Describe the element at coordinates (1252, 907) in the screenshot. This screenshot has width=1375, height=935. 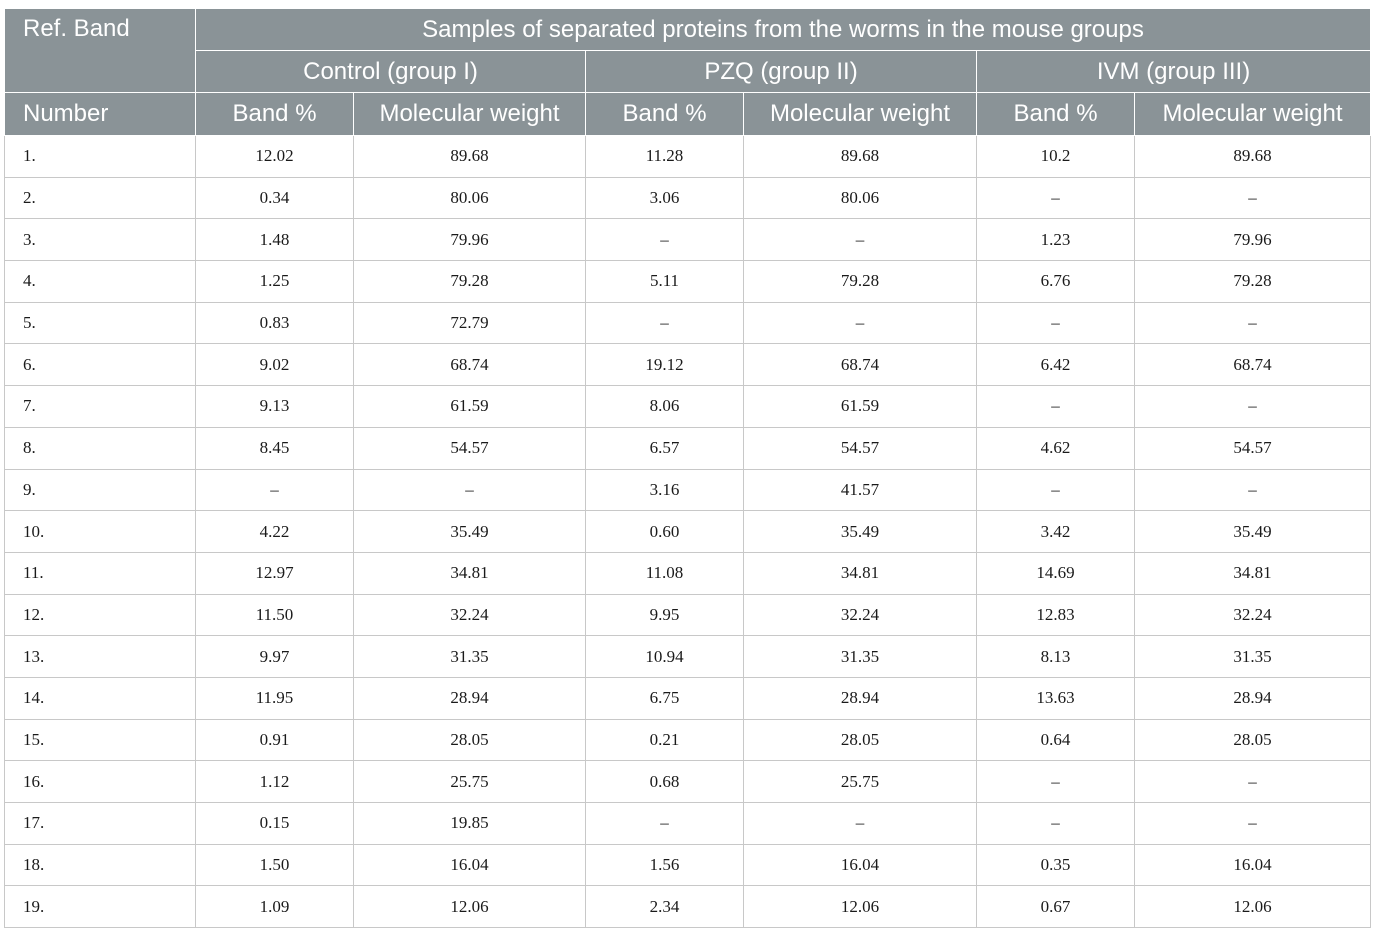
I see `ivm-mol-weight-cell: 12.06` at that location.